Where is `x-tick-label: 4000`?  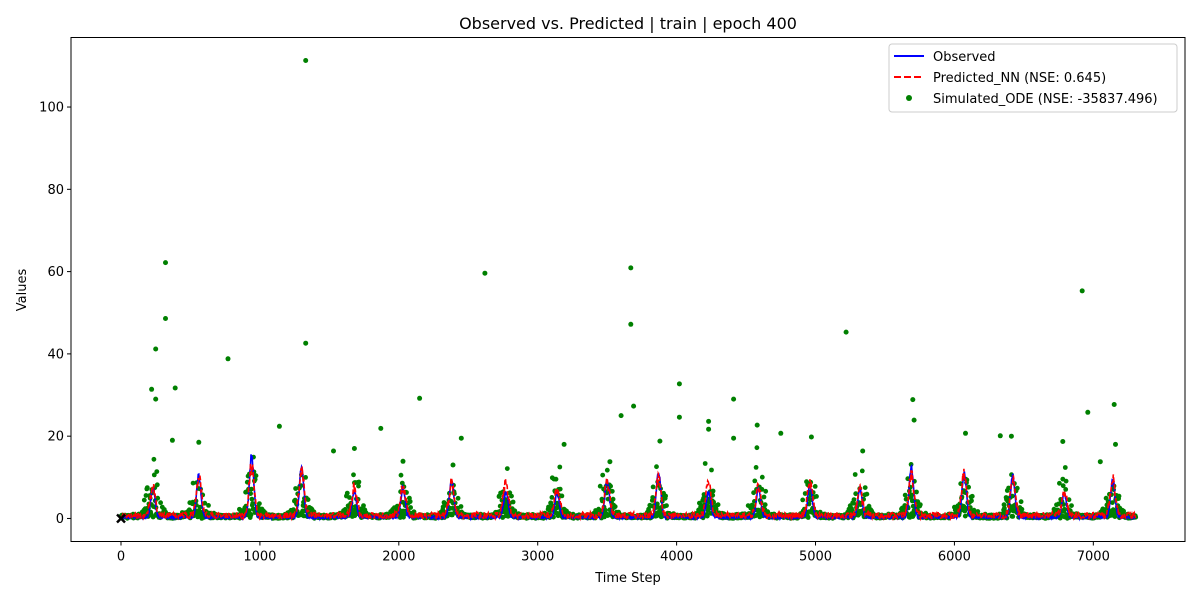 x-tick-label: 4000 is located at coordinates (676, 557).